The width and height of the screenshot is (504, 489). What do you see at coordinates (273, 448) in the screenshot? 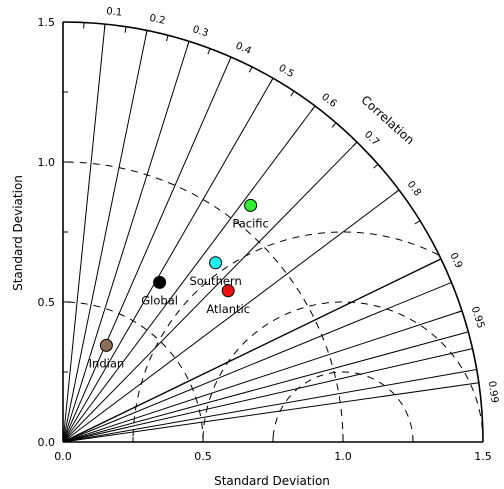
I see `x-axis-ticks: 0.0 0.5 1.0 1.5` at bounding box center [273, 448].